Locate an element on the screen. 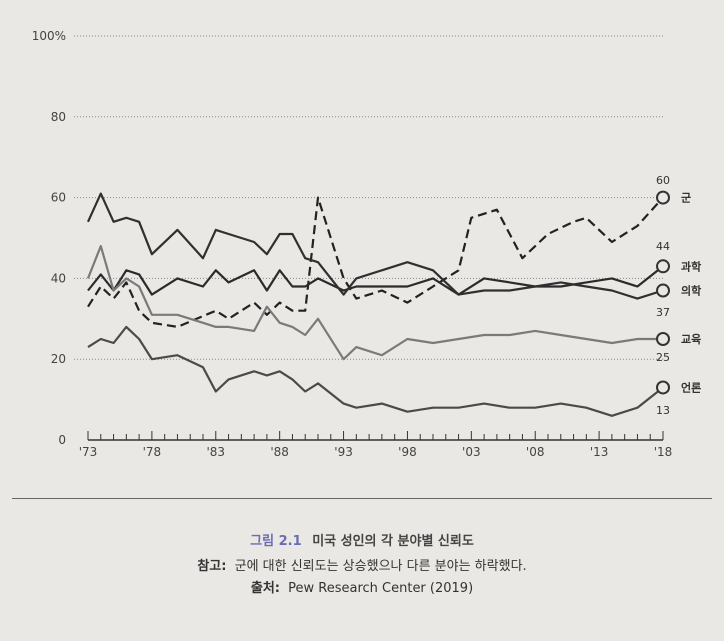 Image resolution: width=724 pixels, height=641 pixels. y-tick-label-20: 20 is located at coordinates (58, 359).